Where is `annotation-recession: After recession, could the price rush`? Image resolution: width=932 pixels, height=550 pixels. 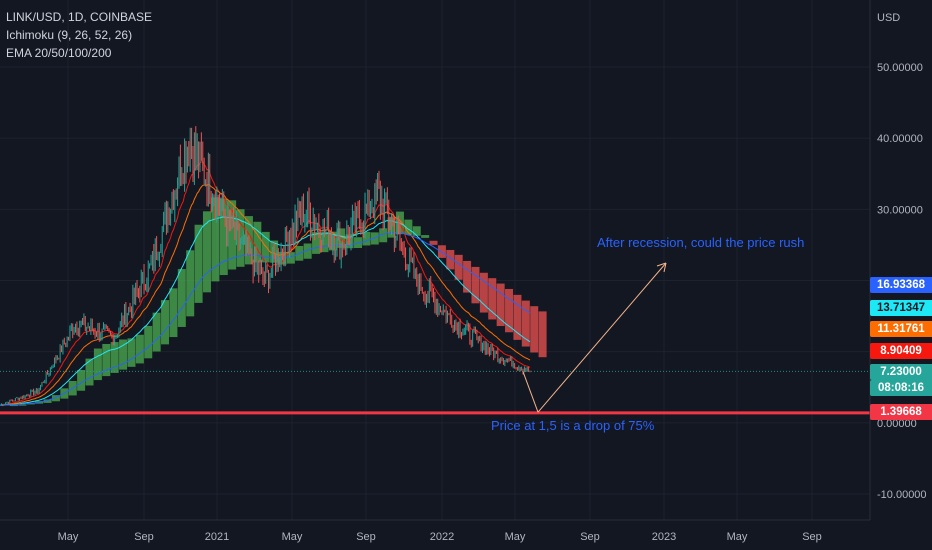
annotation-recession: After recession, could the price rush is located at coordinates (700, 242).